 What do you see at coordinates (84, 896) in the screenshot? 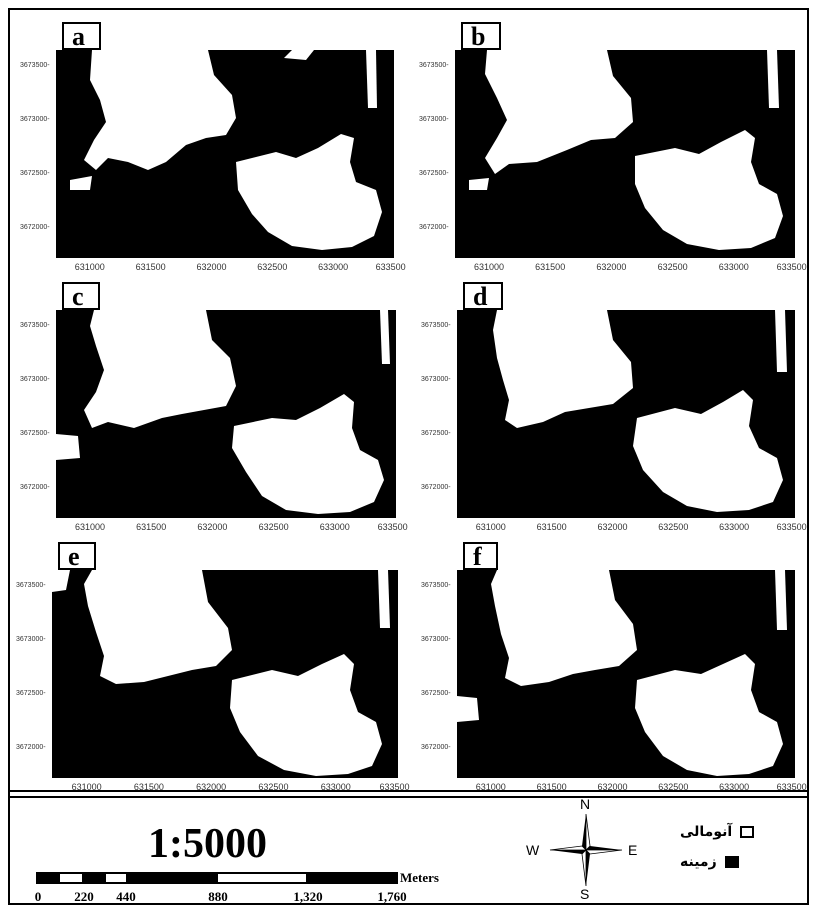
I see `scale-tick-1: 220` at bounding box center [84, 896].